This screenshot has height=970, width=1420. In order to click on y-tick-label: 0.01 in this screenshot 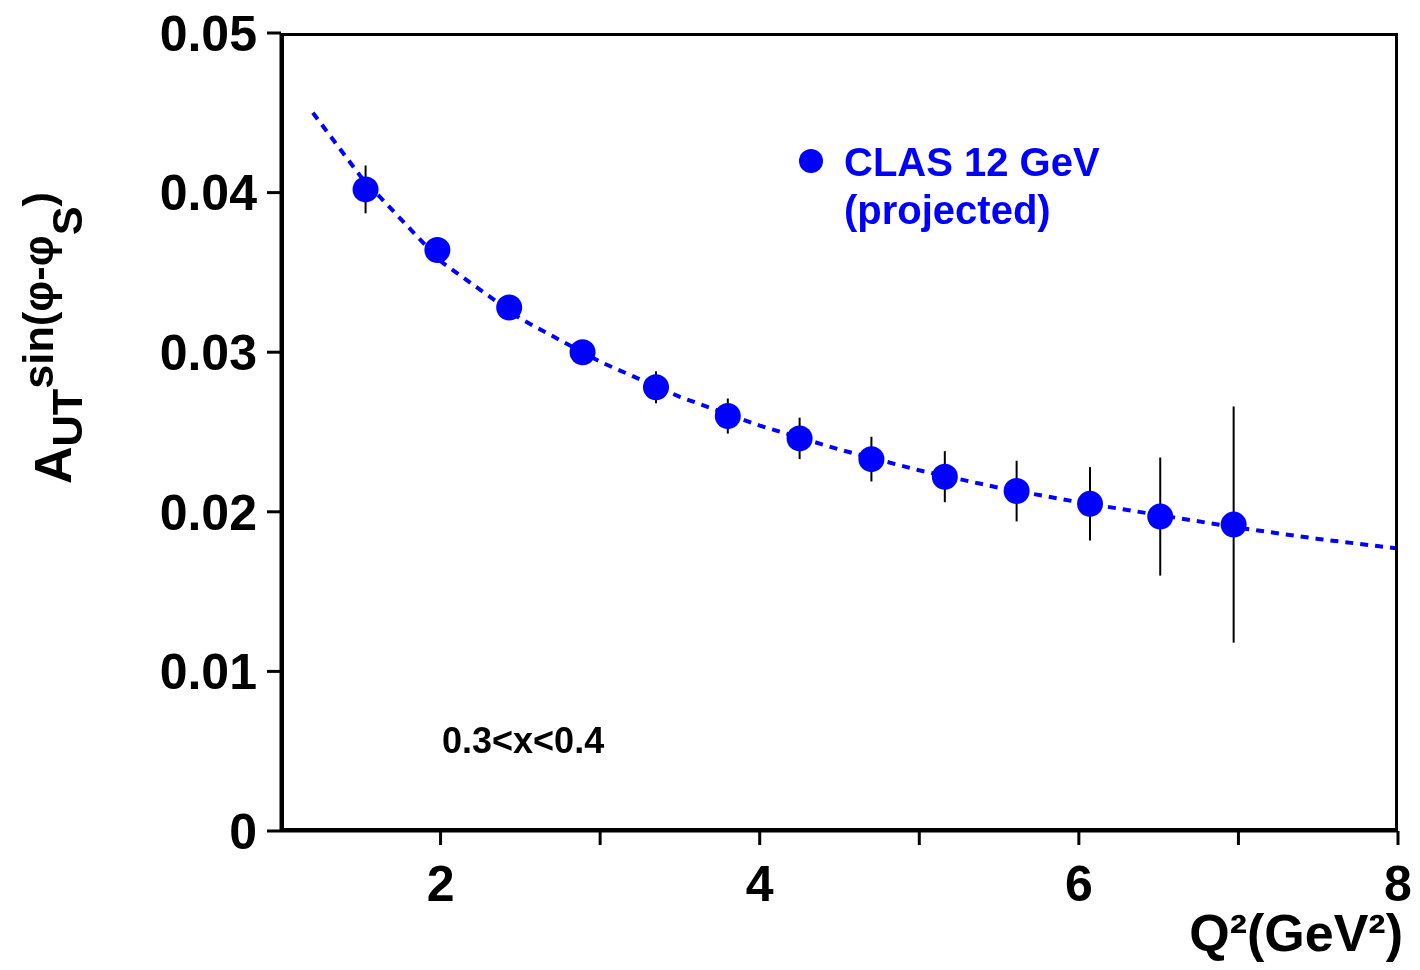, I will do `click(208, 672)`.